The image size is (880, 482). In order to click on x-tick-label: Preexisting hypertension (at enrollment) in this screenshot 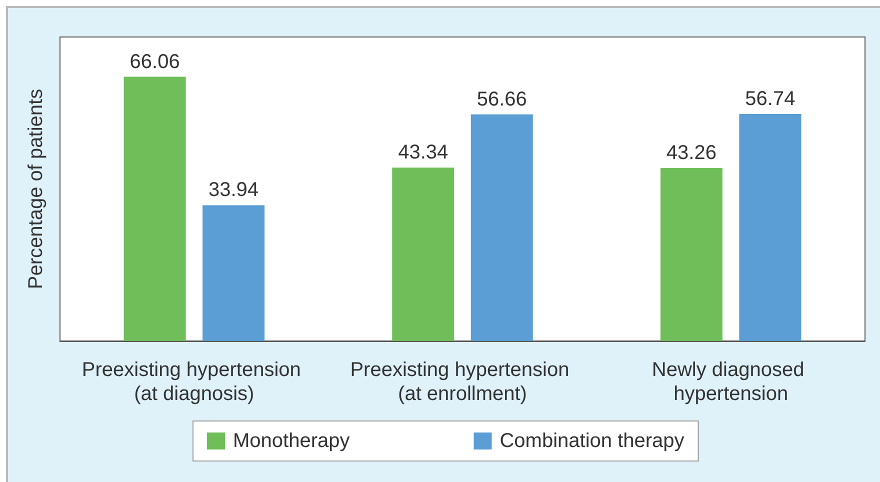, I will do `click(462, 382)`.